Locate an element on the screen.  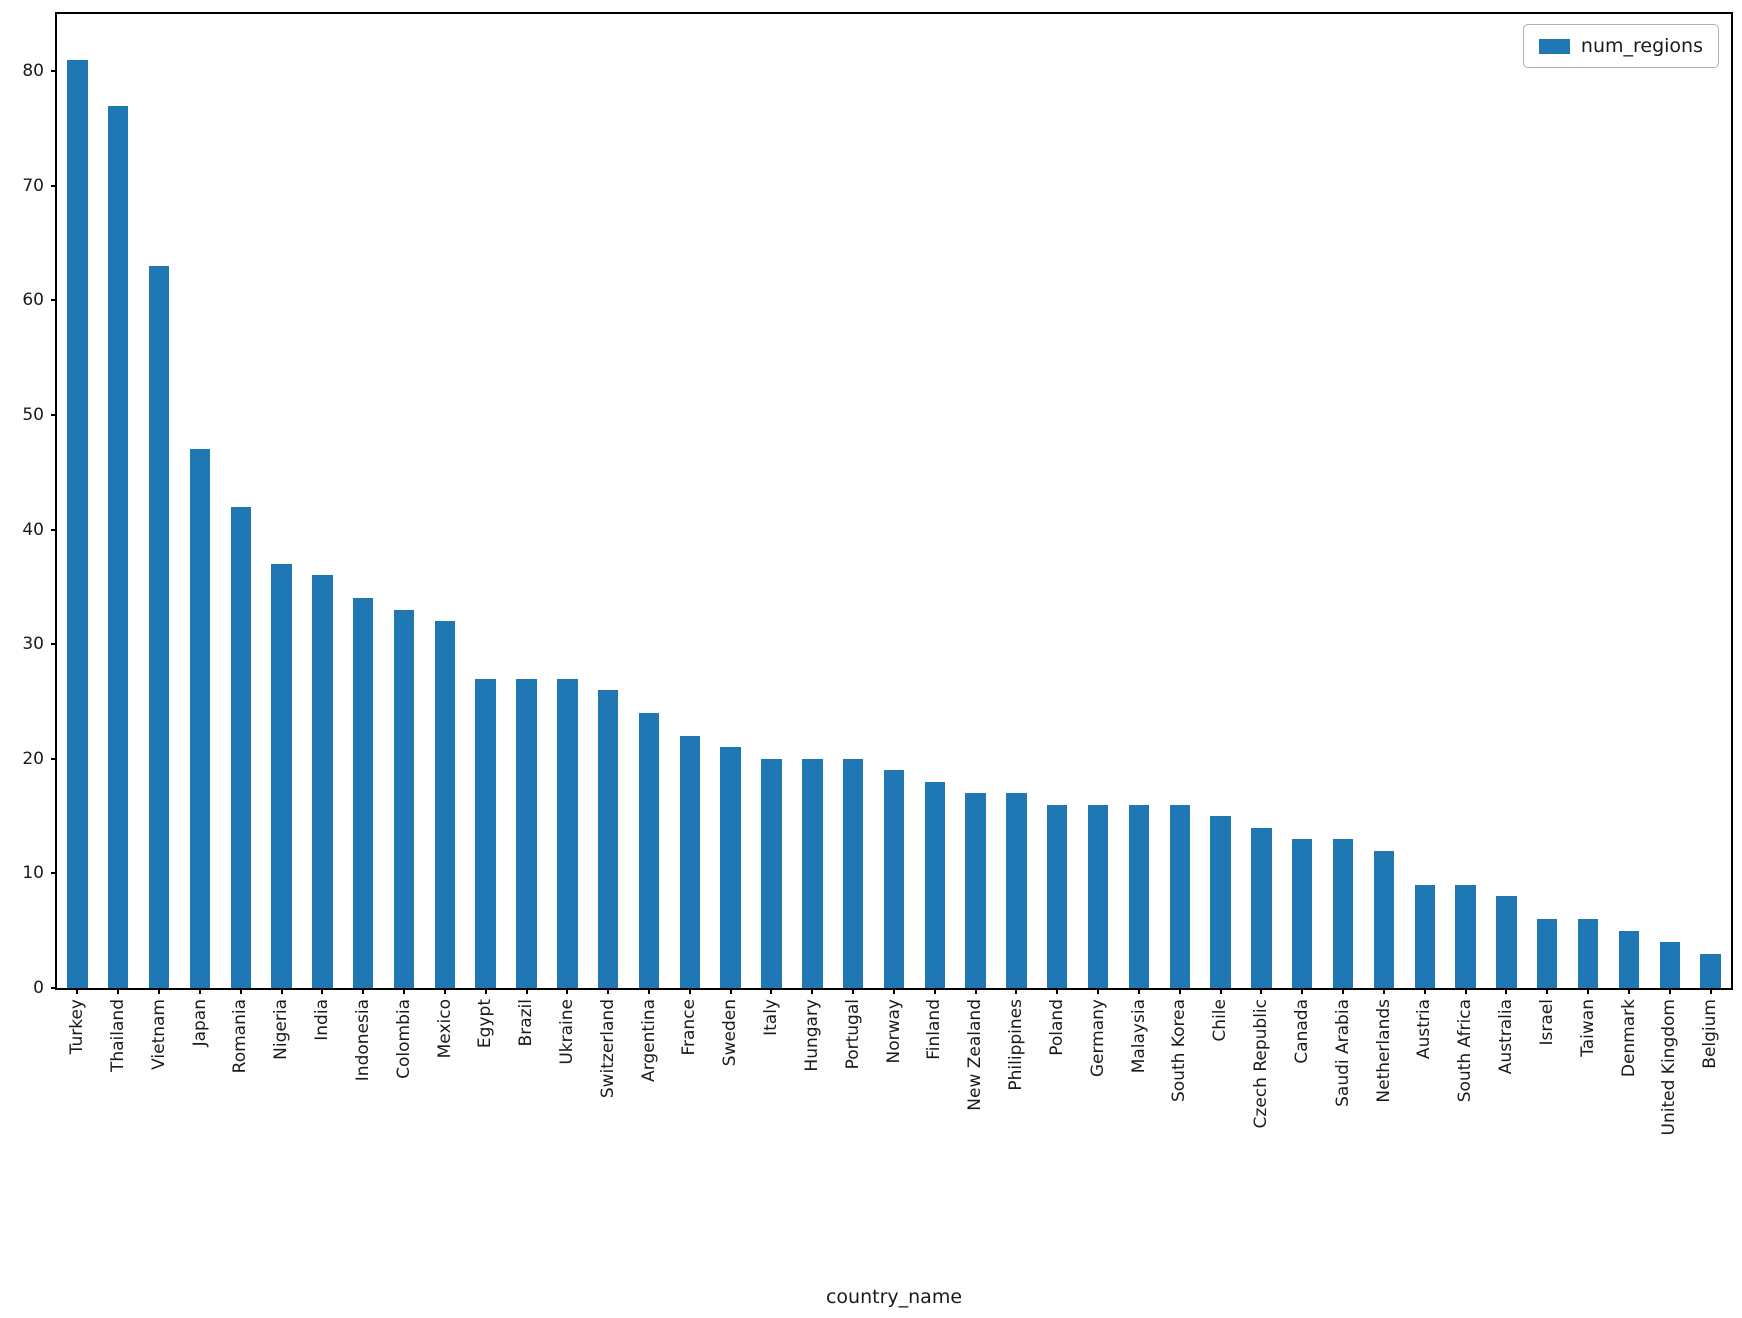
bar-slot: Saudi Arabia is located at coordinates (1343, 560).